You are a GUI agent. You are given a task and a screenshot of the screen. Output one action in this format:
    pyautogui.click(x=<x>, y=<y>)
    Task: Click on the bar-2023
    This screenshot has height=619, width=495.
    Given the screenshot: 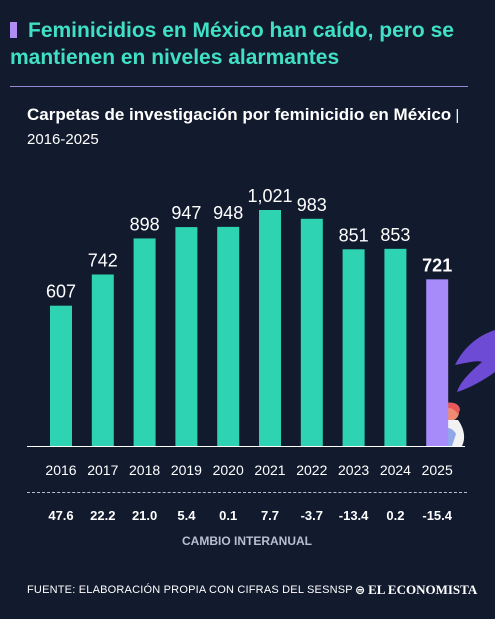 What is the action you would take?
    pyautogui.click(x=353, y=347)
    